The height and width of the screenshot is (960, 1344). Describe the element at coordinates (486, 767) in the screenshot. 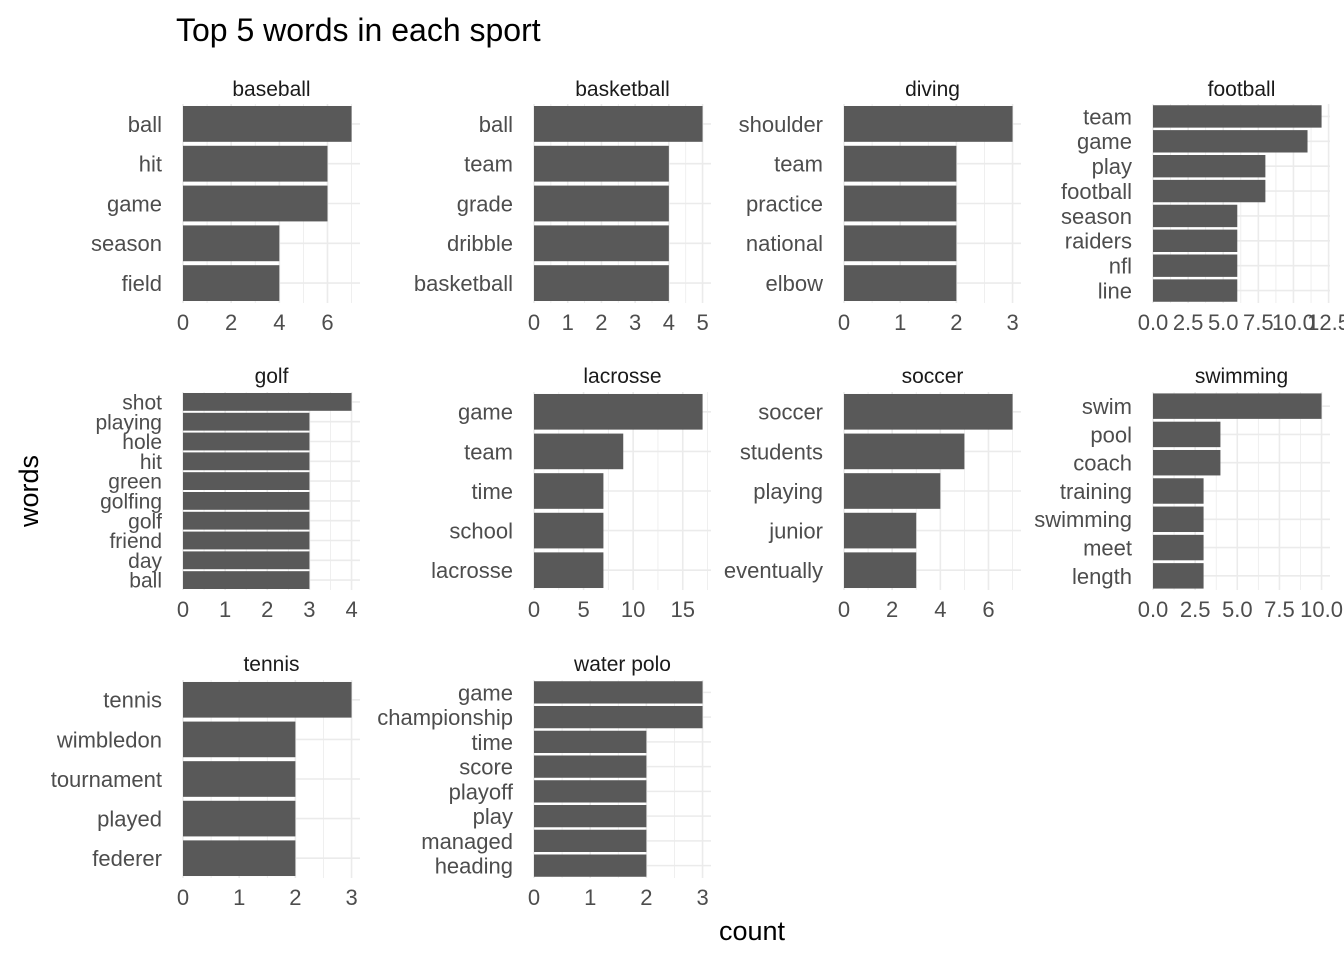

I see `y-tick-label: score` at that location.